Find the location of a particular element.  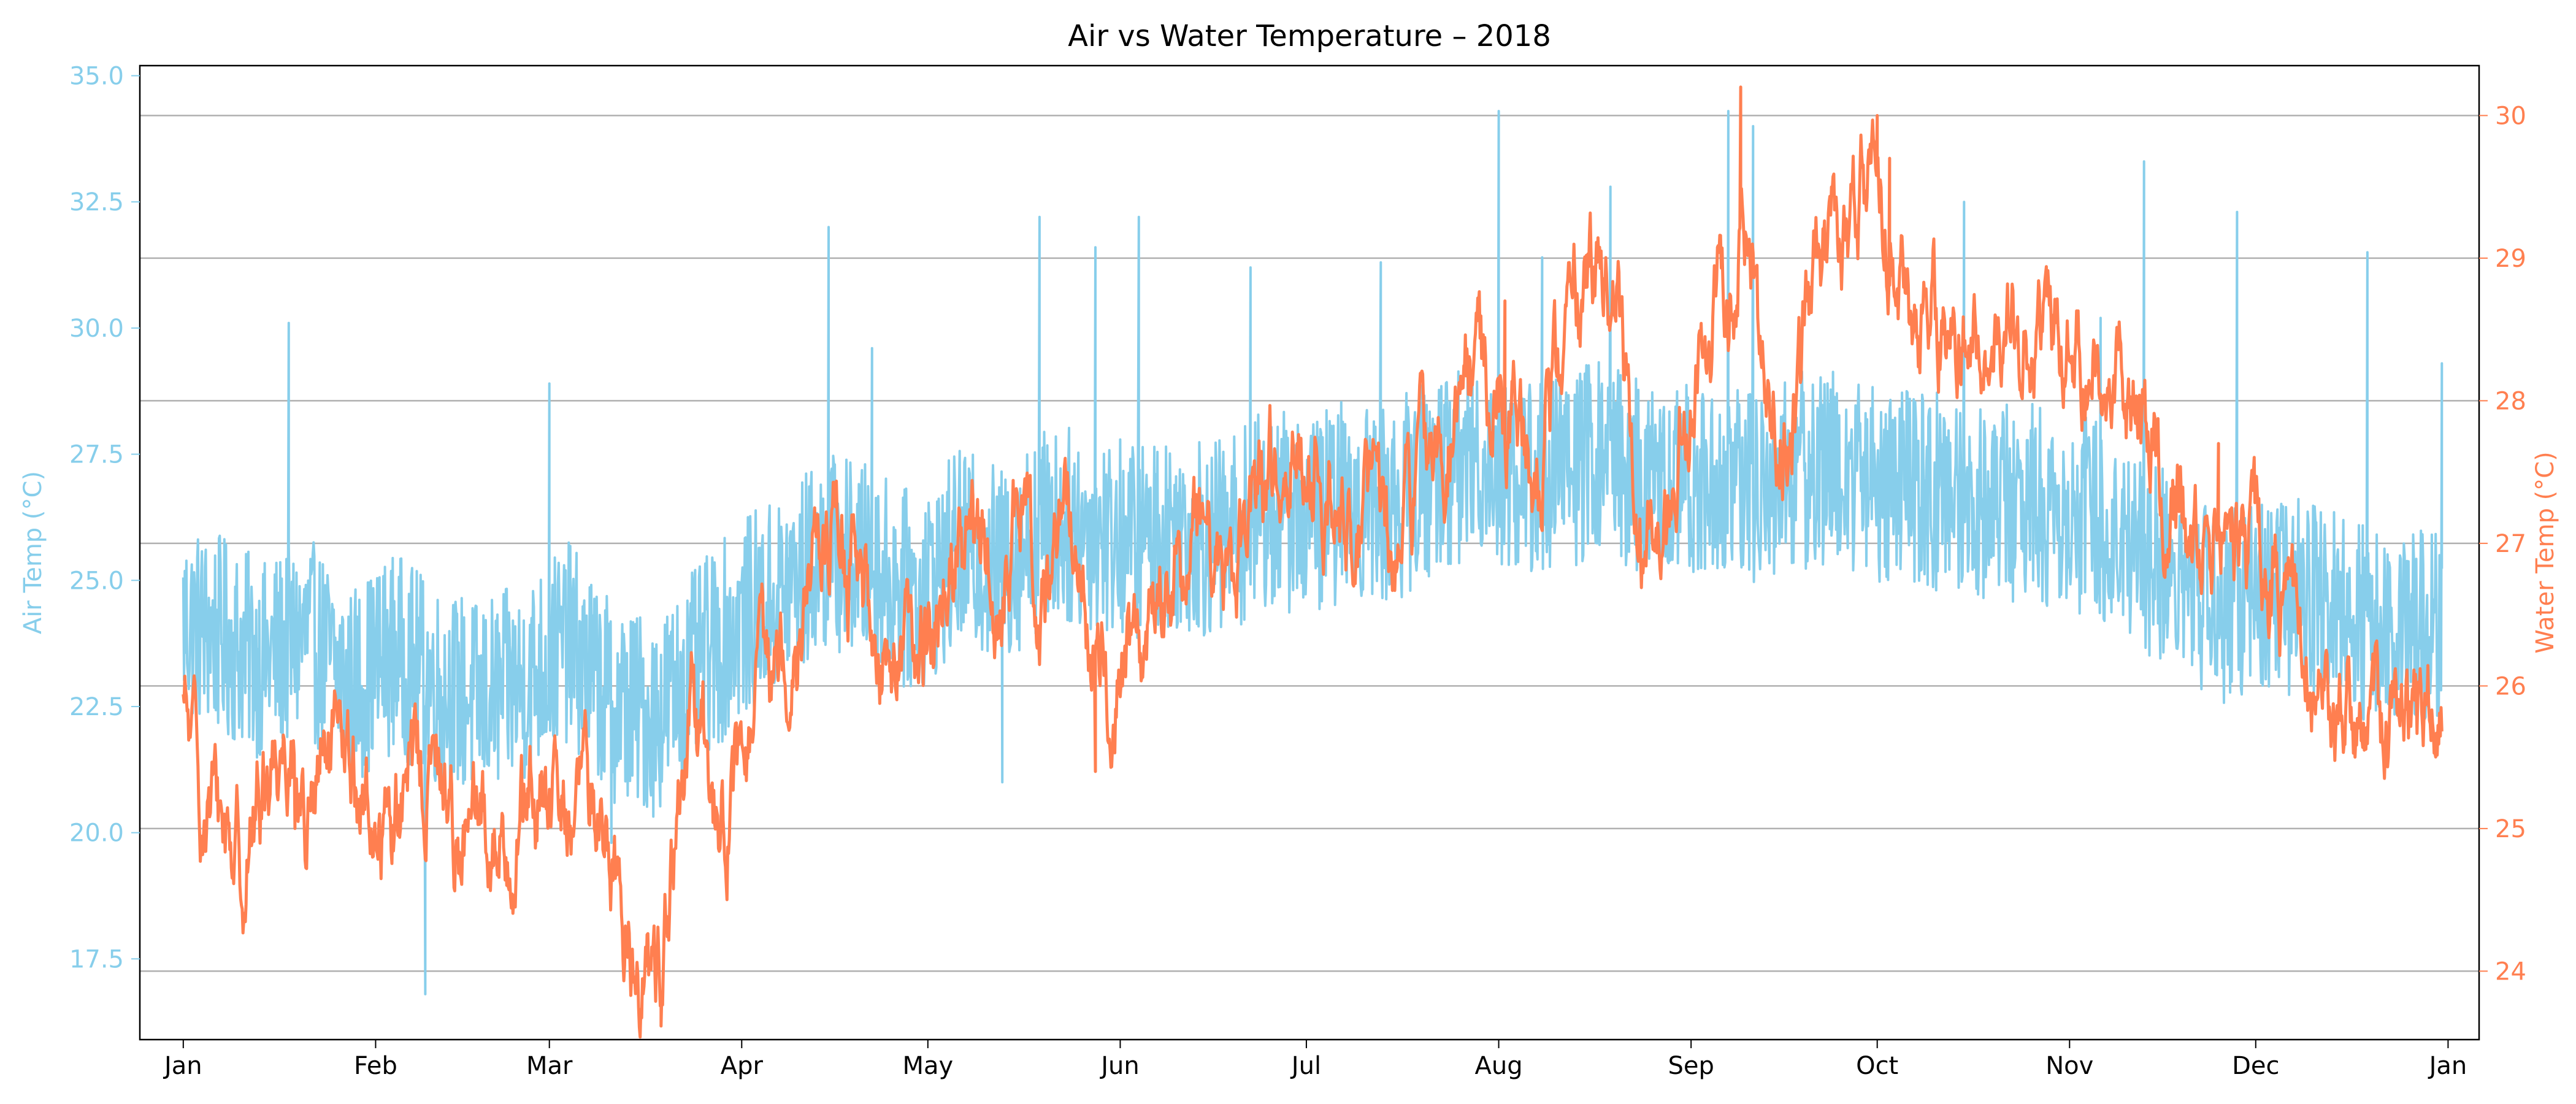

y-left-tick-label: 32.5 is located at coordinates (96, 202).